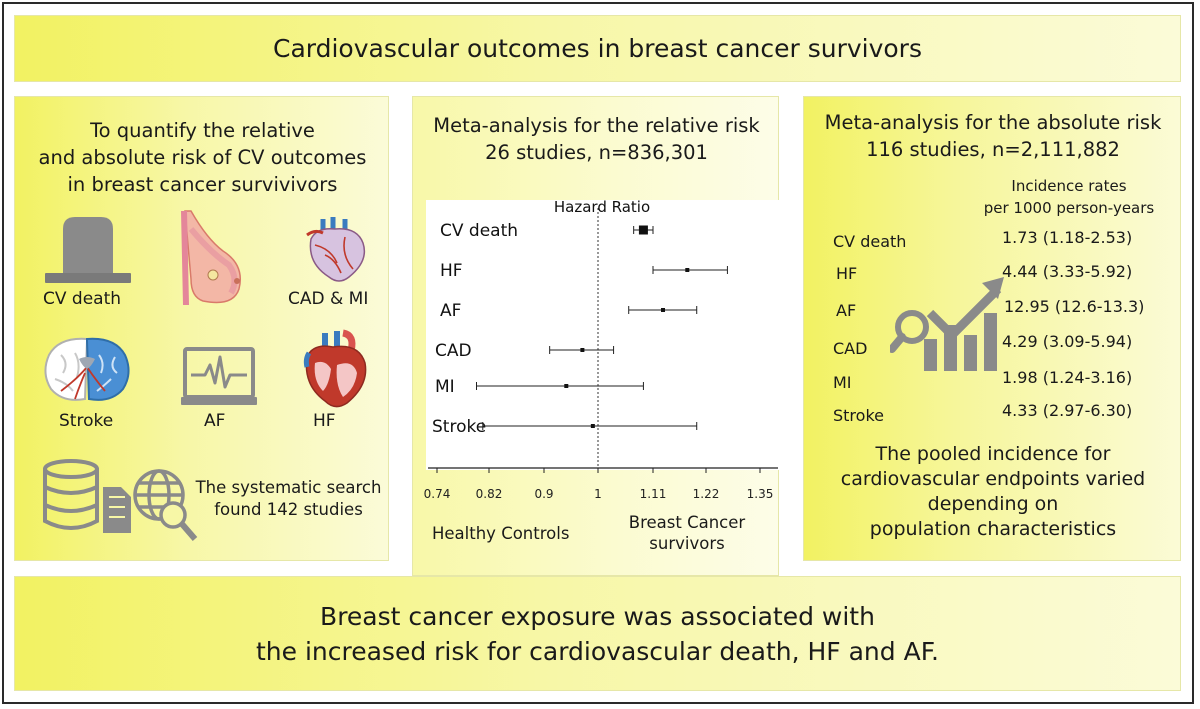 Image resolution: width=1200 pixels, height=709 pixels. What do you see at coordinates (82, 299) in the screenshot?
I see `cv-death-icon-label: CV death` at bounding box center [82, 299].